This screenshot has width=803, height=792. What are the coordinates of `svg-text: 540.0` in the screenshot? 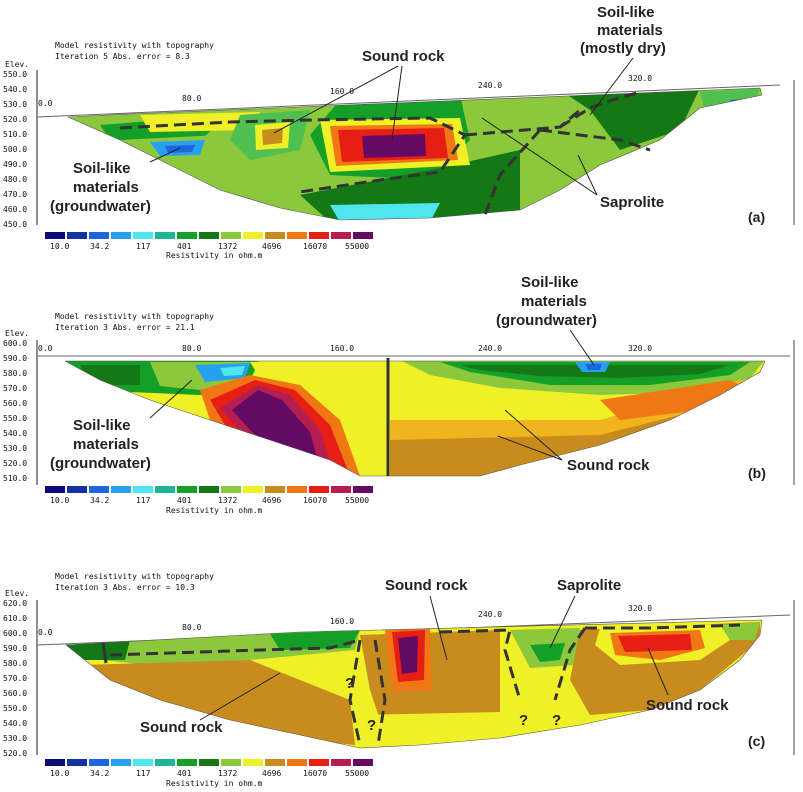 It's located at (15, 89).